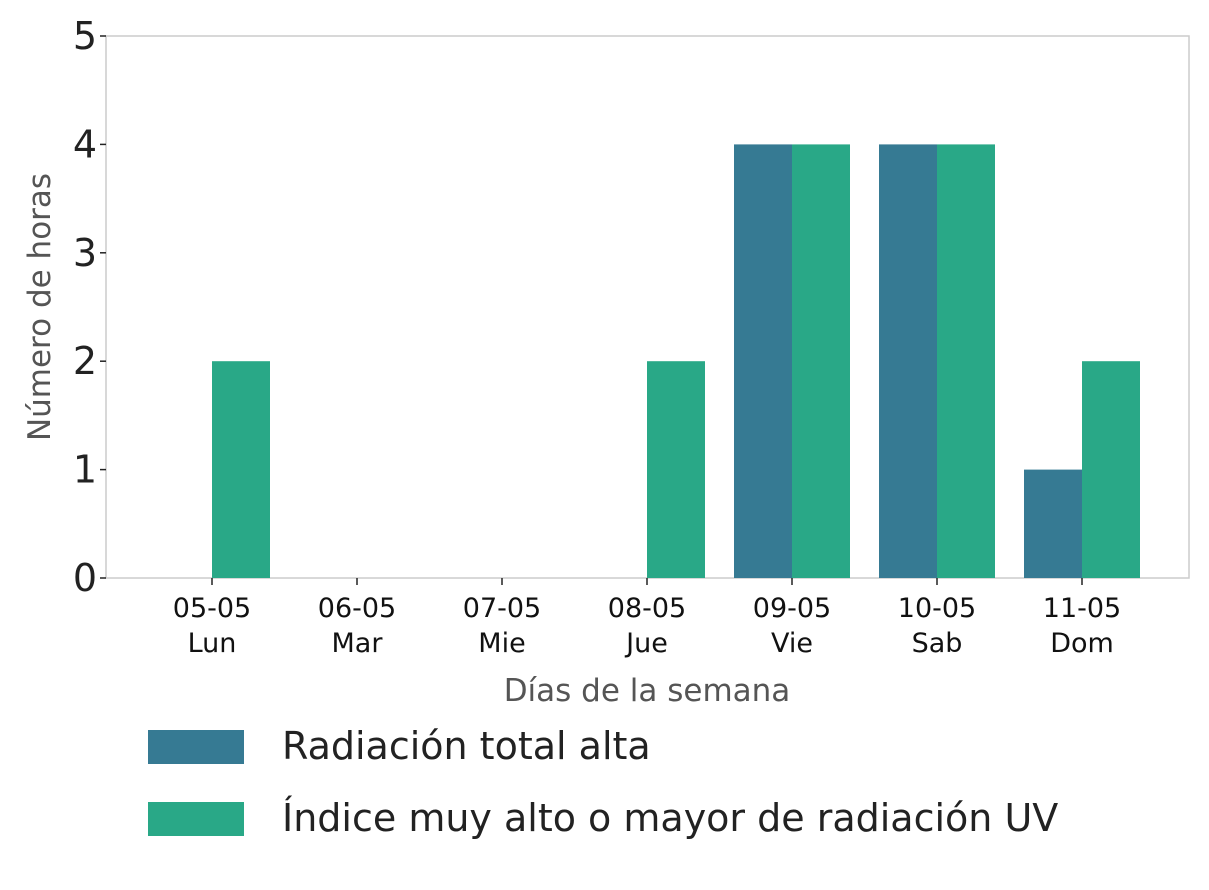 The width and height of the screenshot is (1209, 890). I want to click on x-tick-day-Dom: Dom, so click(1082, 643).